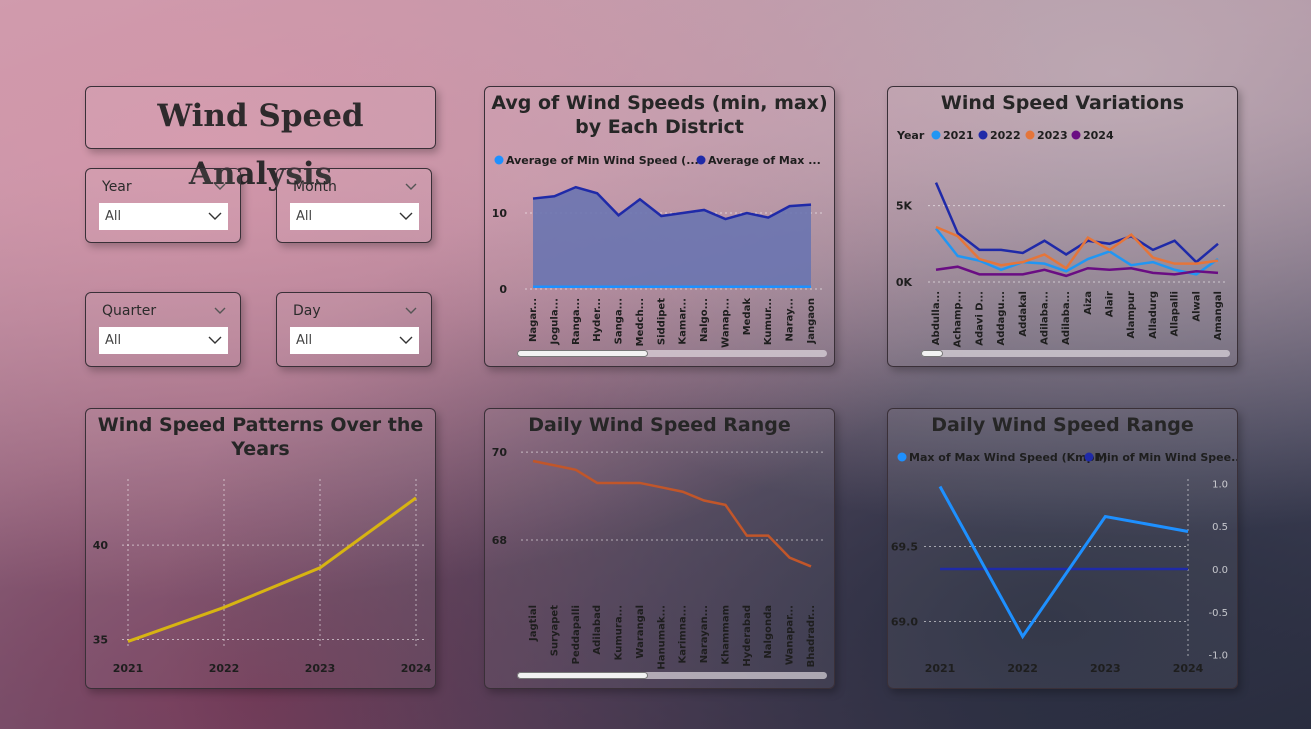 The height and width of the screenshot is (729, 1311). Describe the element at coordinates (1098, 135) in the screenshot. I see `legend-label: 2024` at that location.